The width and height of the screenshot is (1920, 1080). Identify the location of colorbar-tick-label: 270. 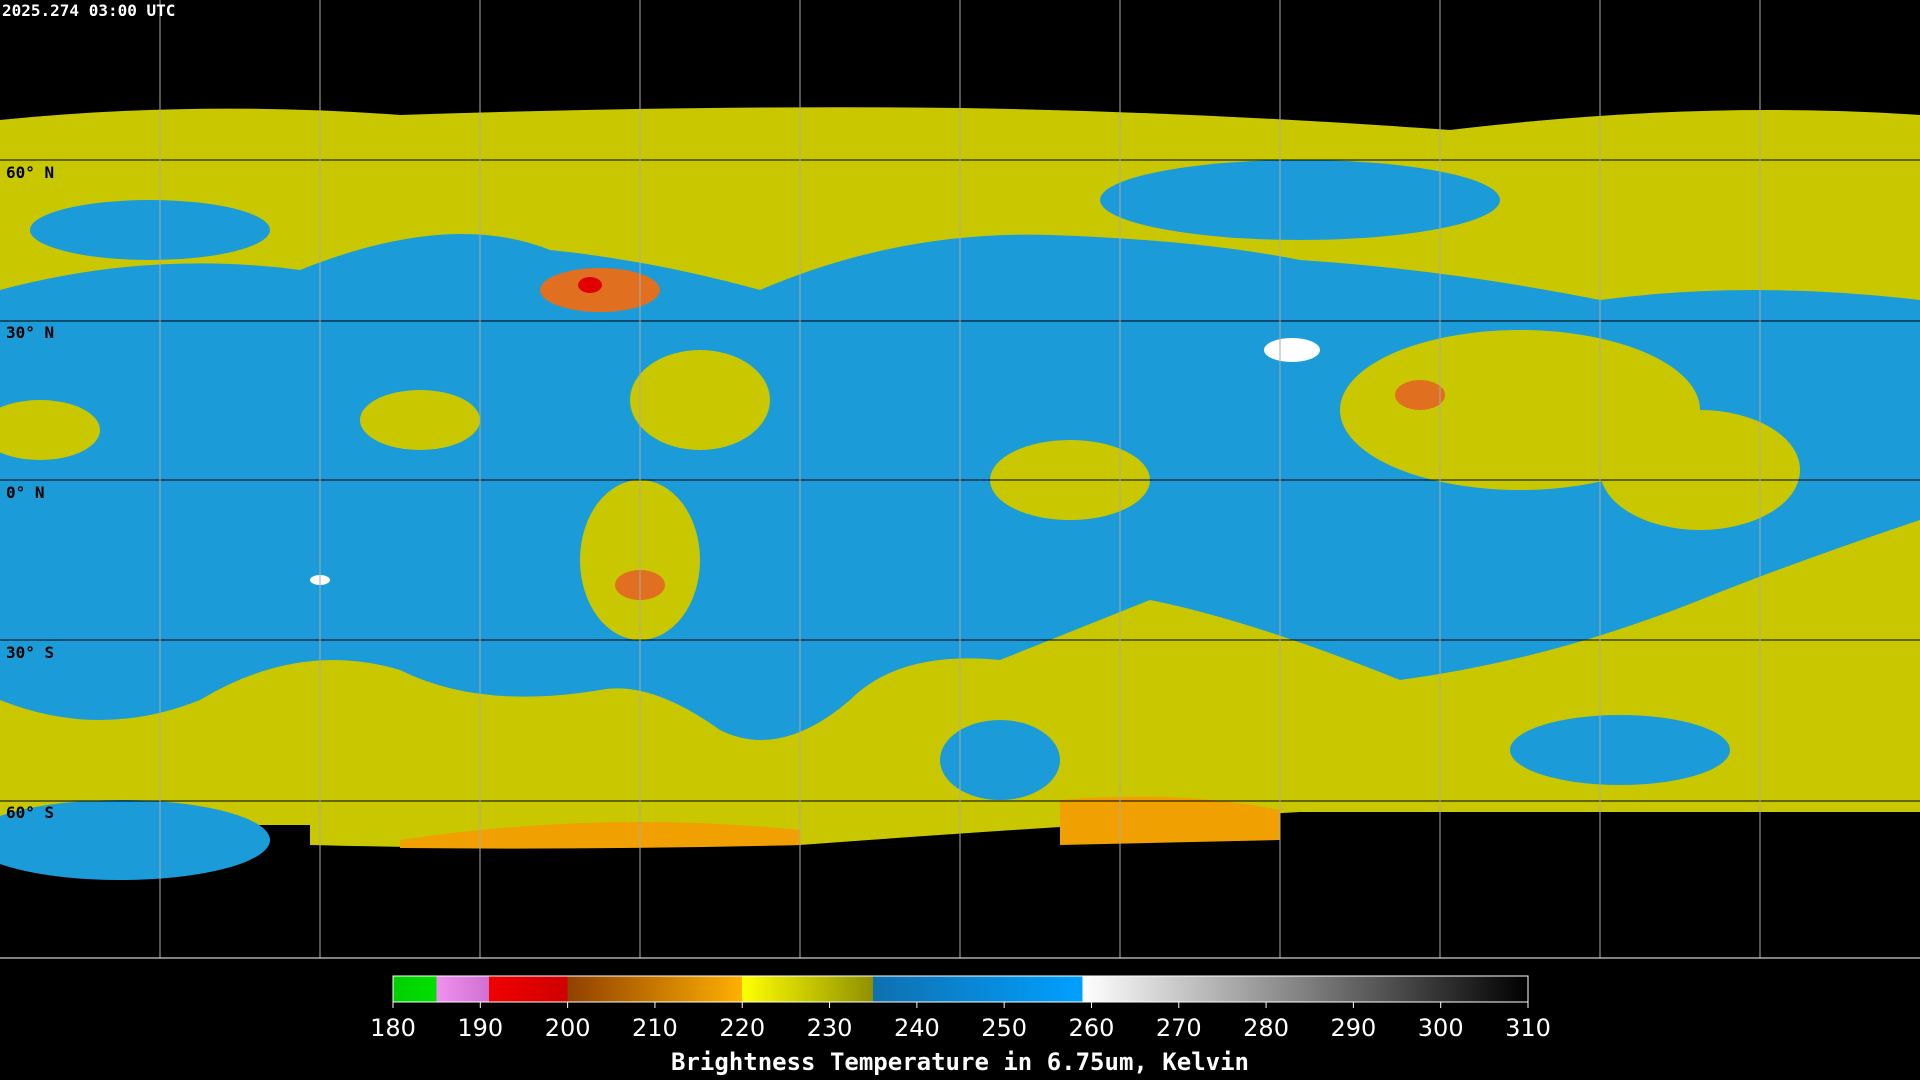
(1179, 1028).